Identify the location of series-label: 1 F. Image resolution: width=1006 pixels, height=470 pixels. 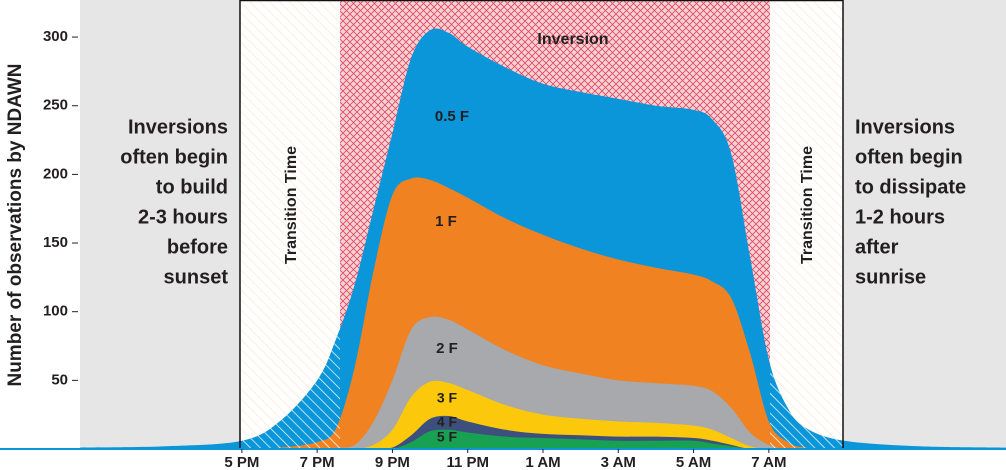
(446, 221).